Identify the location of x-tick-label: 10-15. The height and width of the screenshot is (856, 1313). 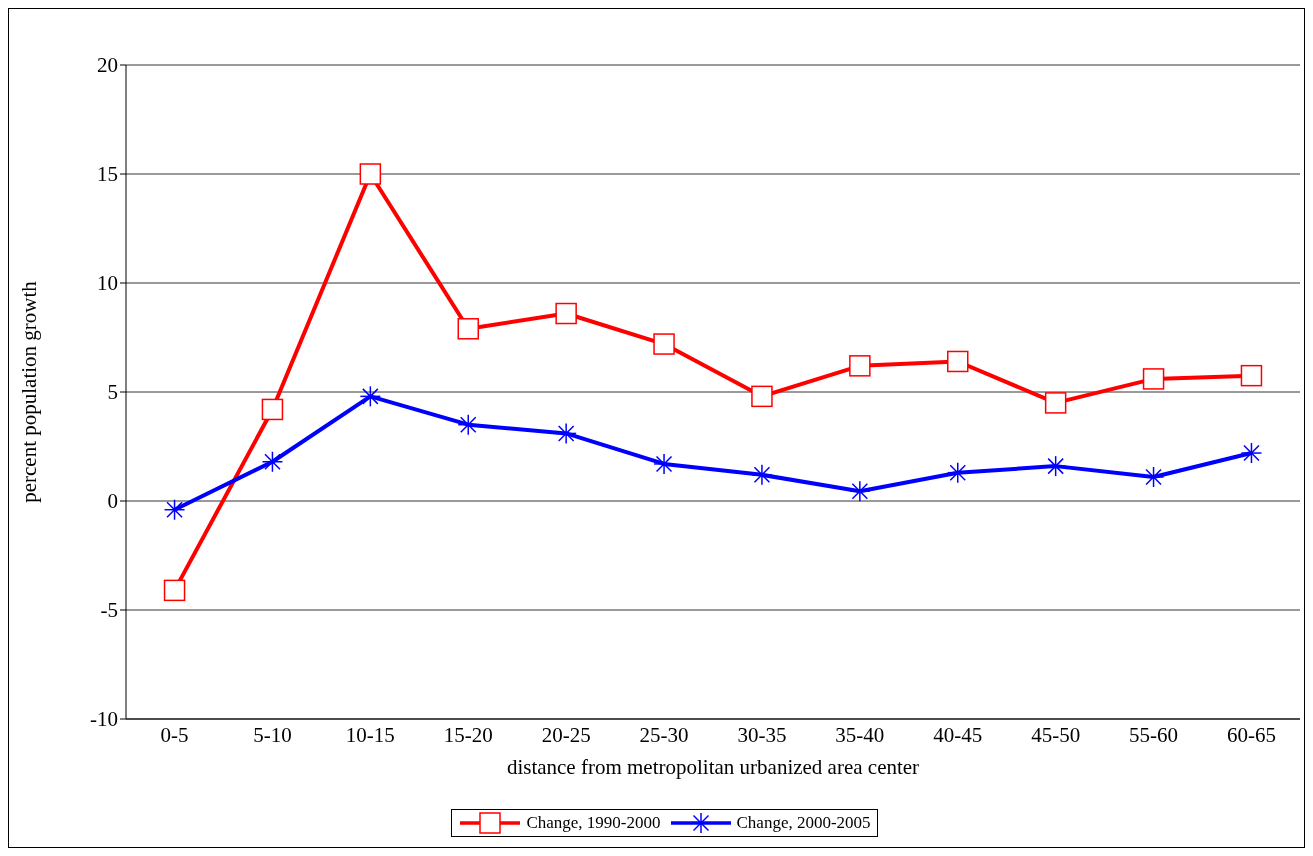
(370, 734).